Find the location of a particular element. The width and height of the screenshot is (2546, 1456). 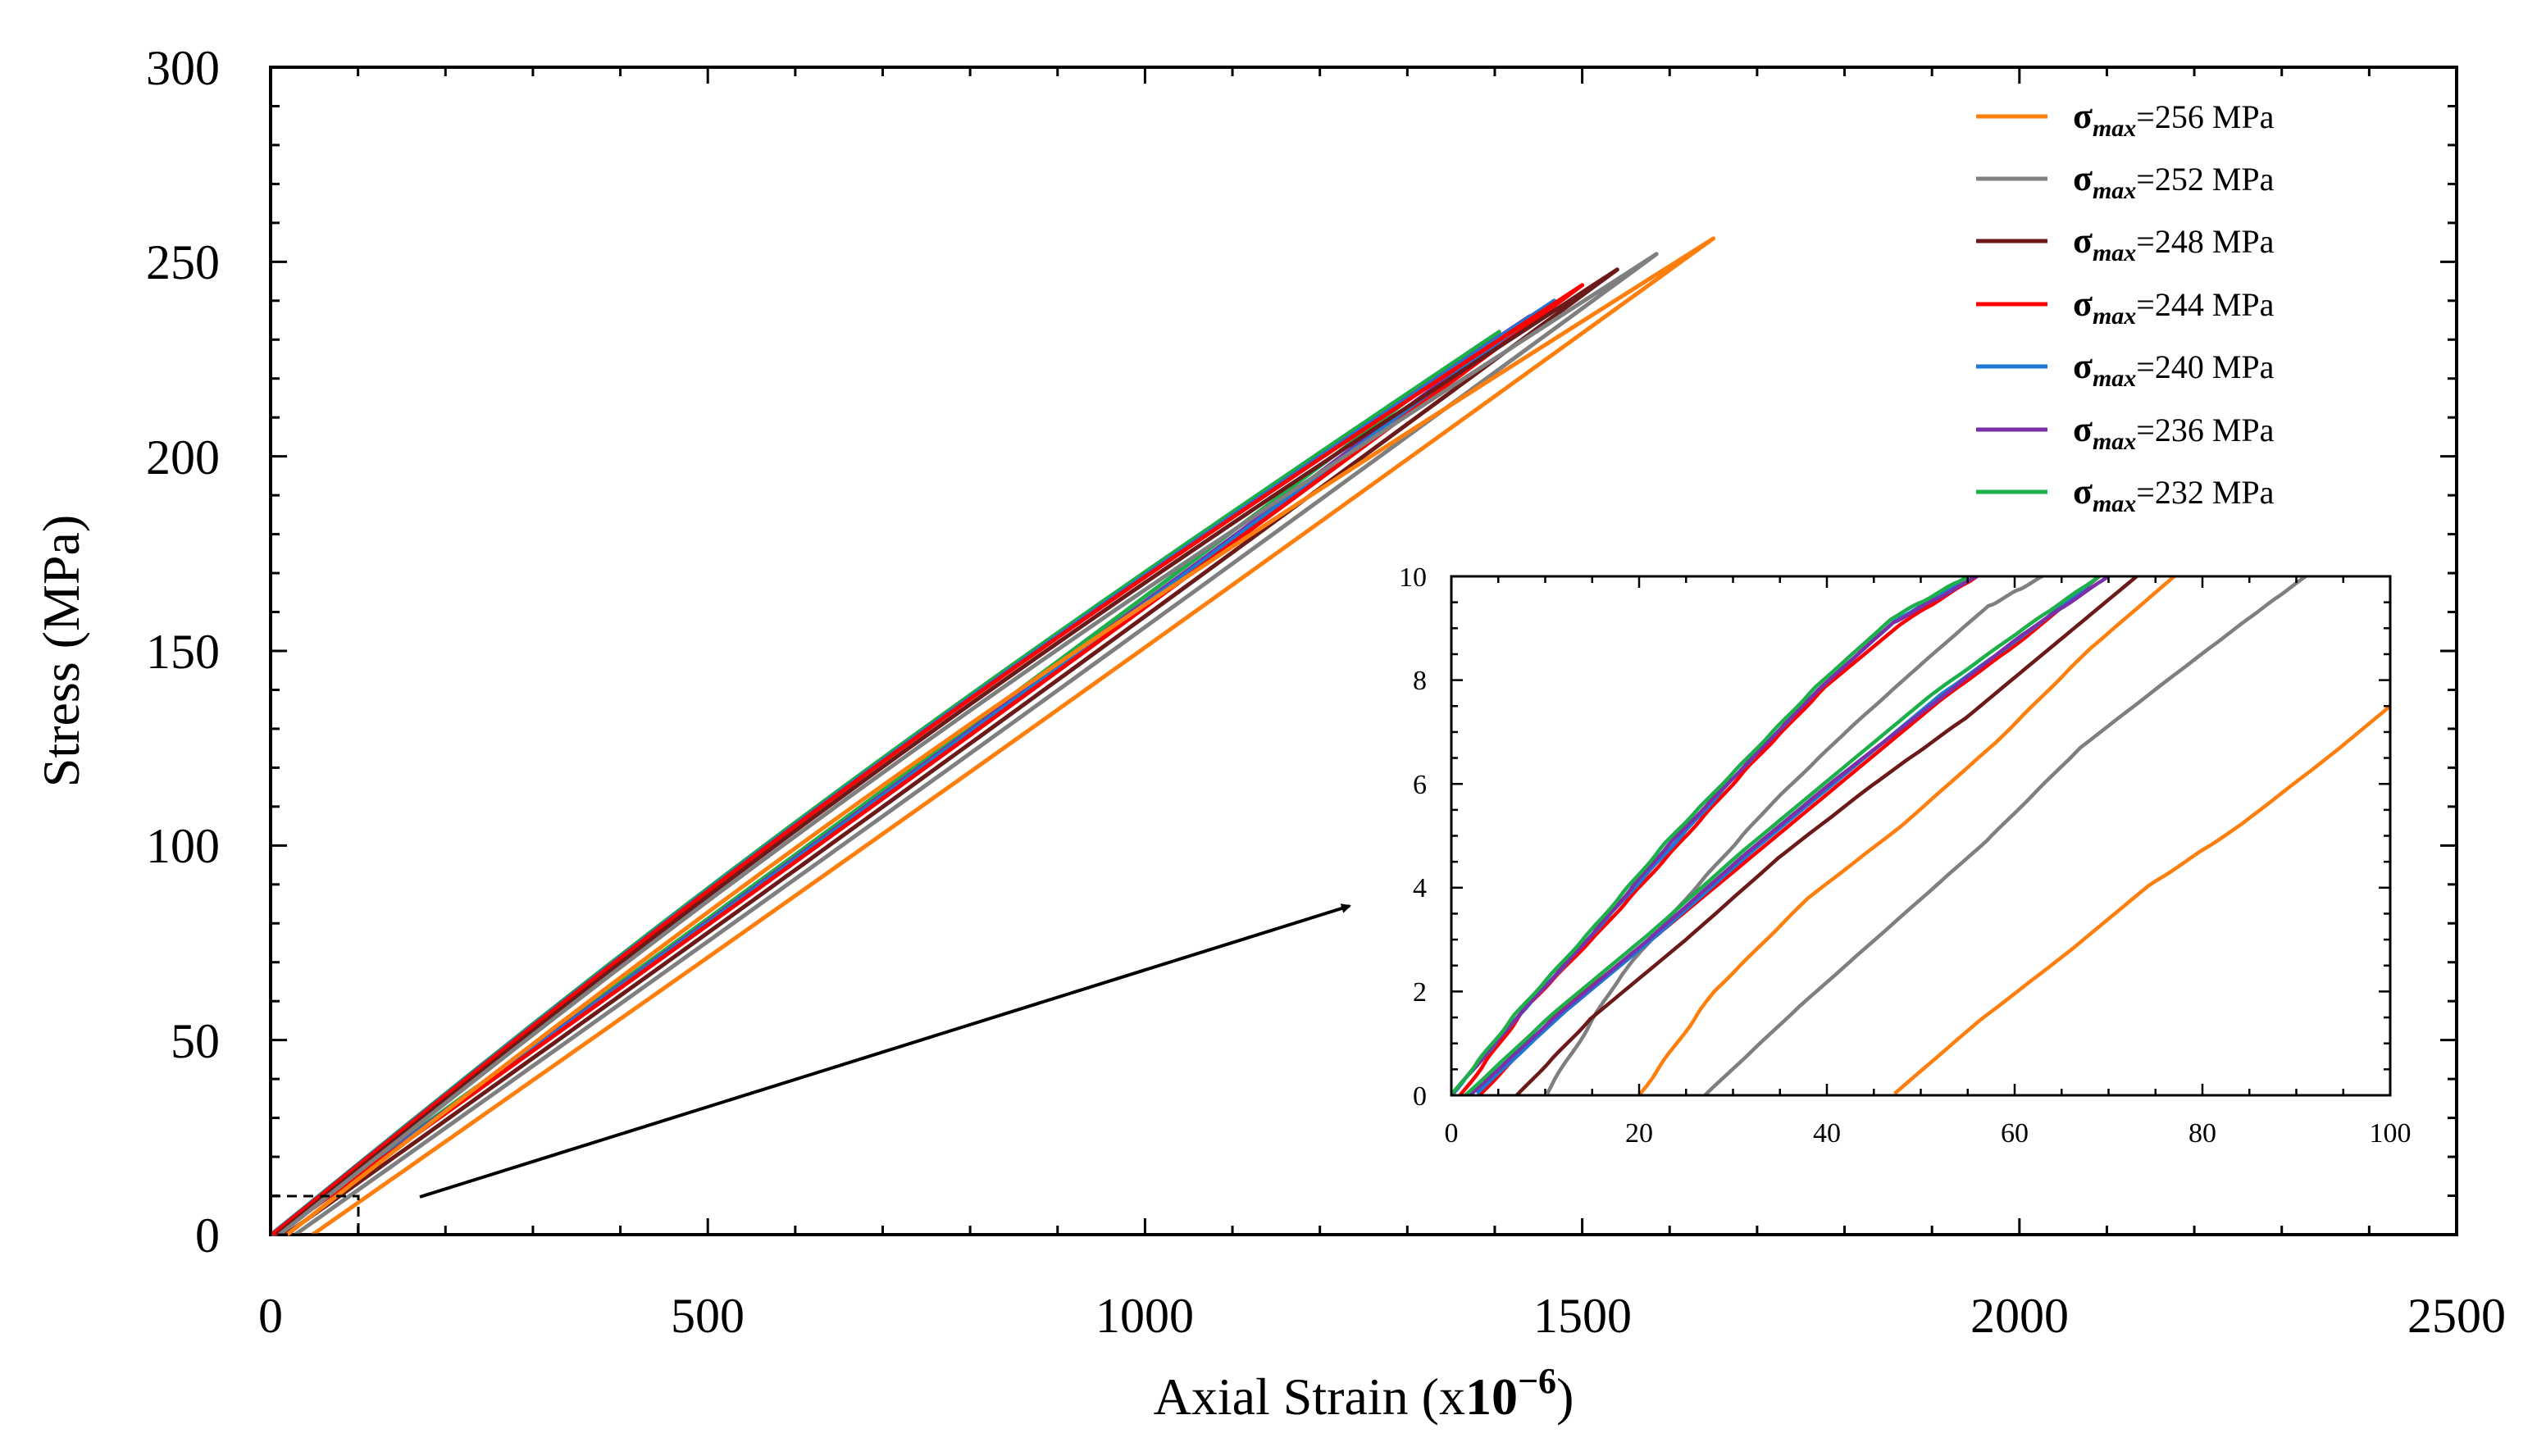

inset-tick-marks is located at coordinates (1921, 836).